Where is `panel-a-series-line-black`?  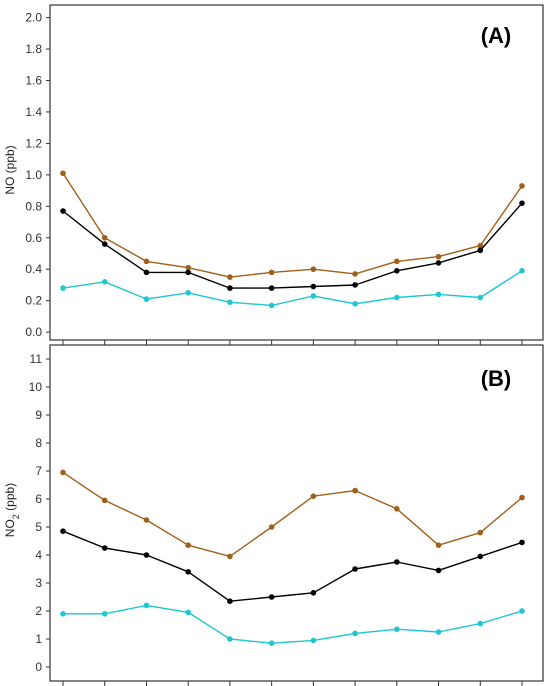 panel-a-series-line-black is located at coordinates (292, 245).